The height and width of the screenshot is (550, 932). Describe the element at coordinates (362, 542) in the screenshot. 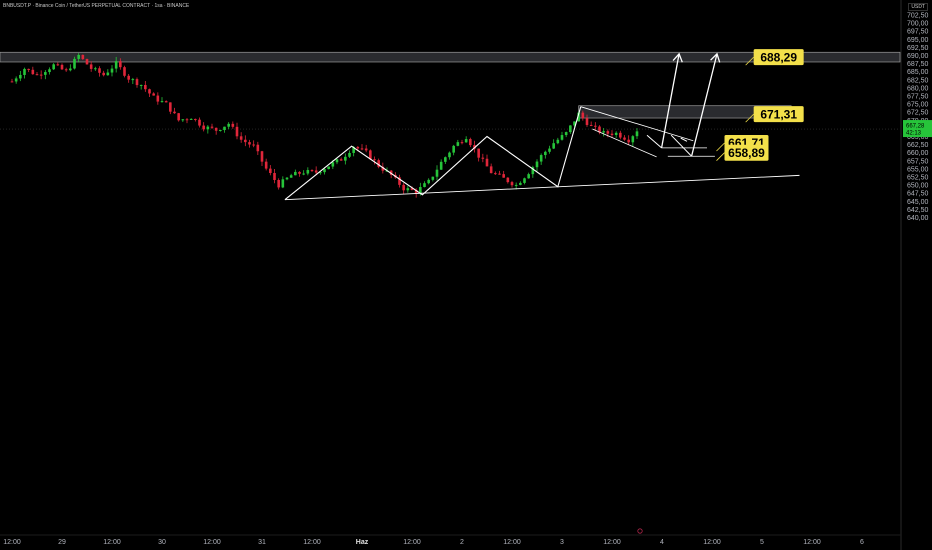

I see `x-axis-tick: Haz` at that location.